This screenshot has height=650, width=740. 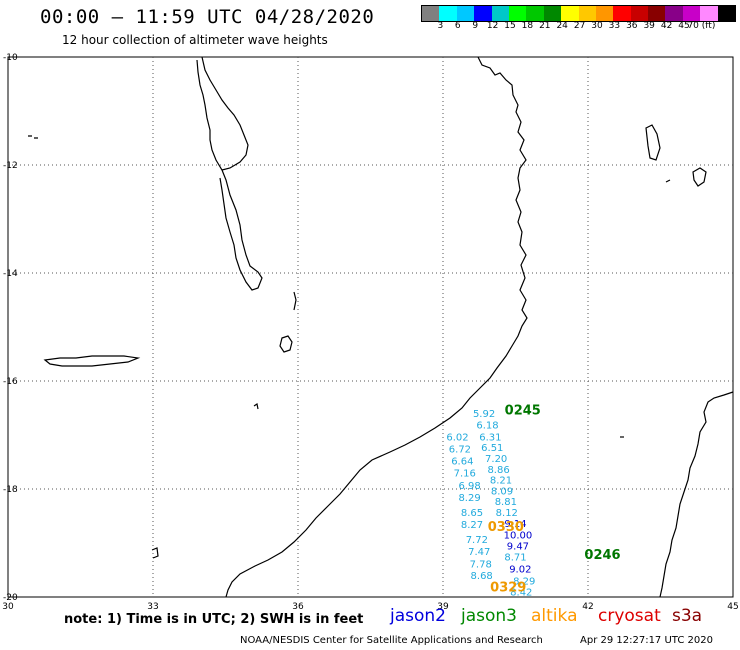 What do you see at coordinates (515, 557) in the screenshot?
I see `swh-value-label: 8.71` at bounding box center [515, 557].